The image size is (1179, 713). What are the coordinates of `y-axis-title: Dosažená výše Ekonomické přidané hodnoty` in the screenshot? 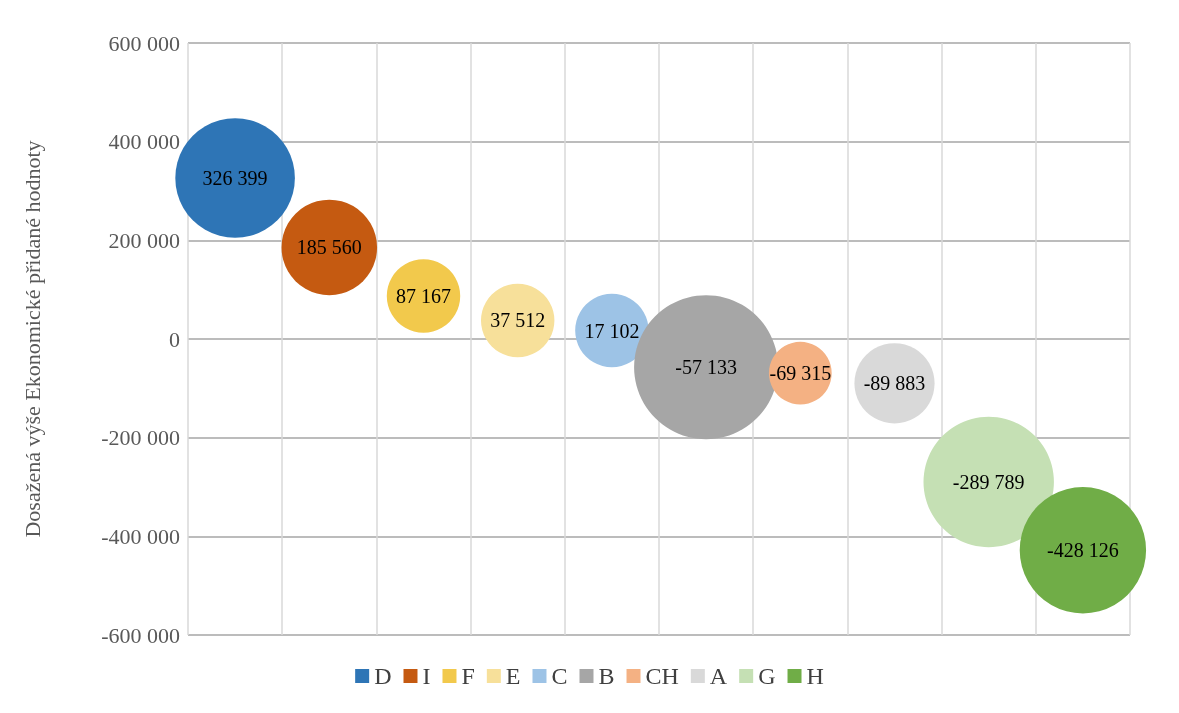 It's located at (32, 339).